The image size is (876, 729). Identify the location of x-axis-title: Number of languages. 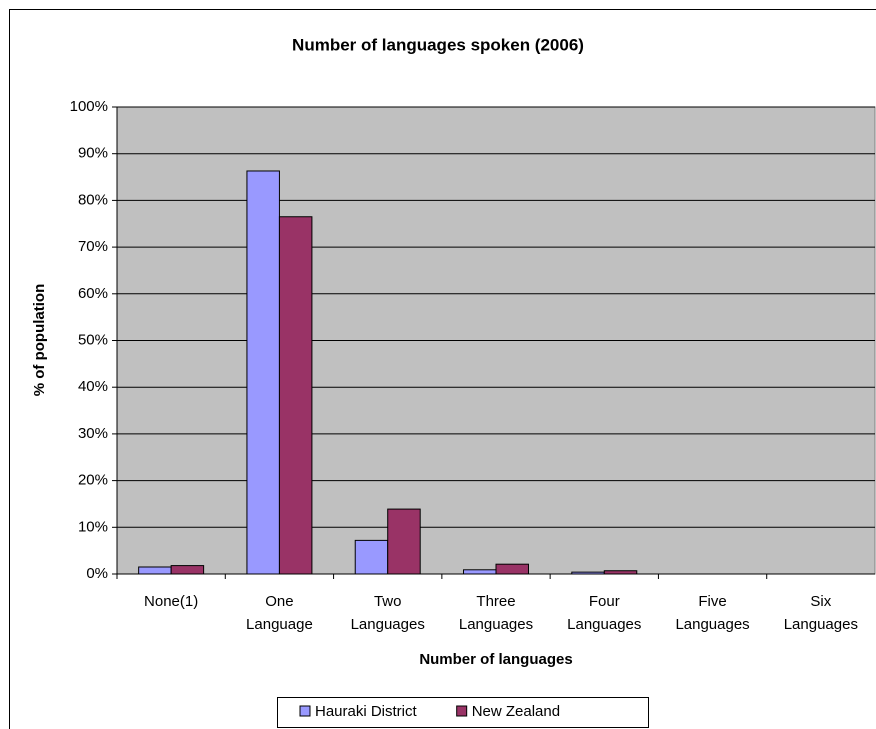
(495, 659).